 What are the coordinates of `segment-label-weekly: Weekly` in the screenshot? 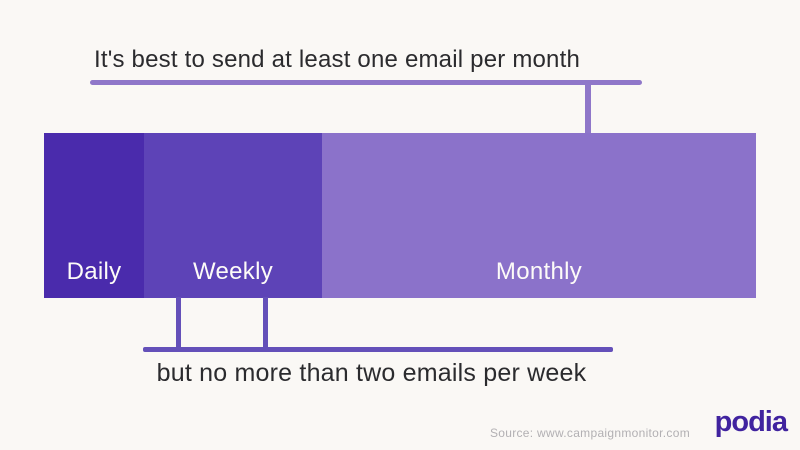 It's located at (233, 271).